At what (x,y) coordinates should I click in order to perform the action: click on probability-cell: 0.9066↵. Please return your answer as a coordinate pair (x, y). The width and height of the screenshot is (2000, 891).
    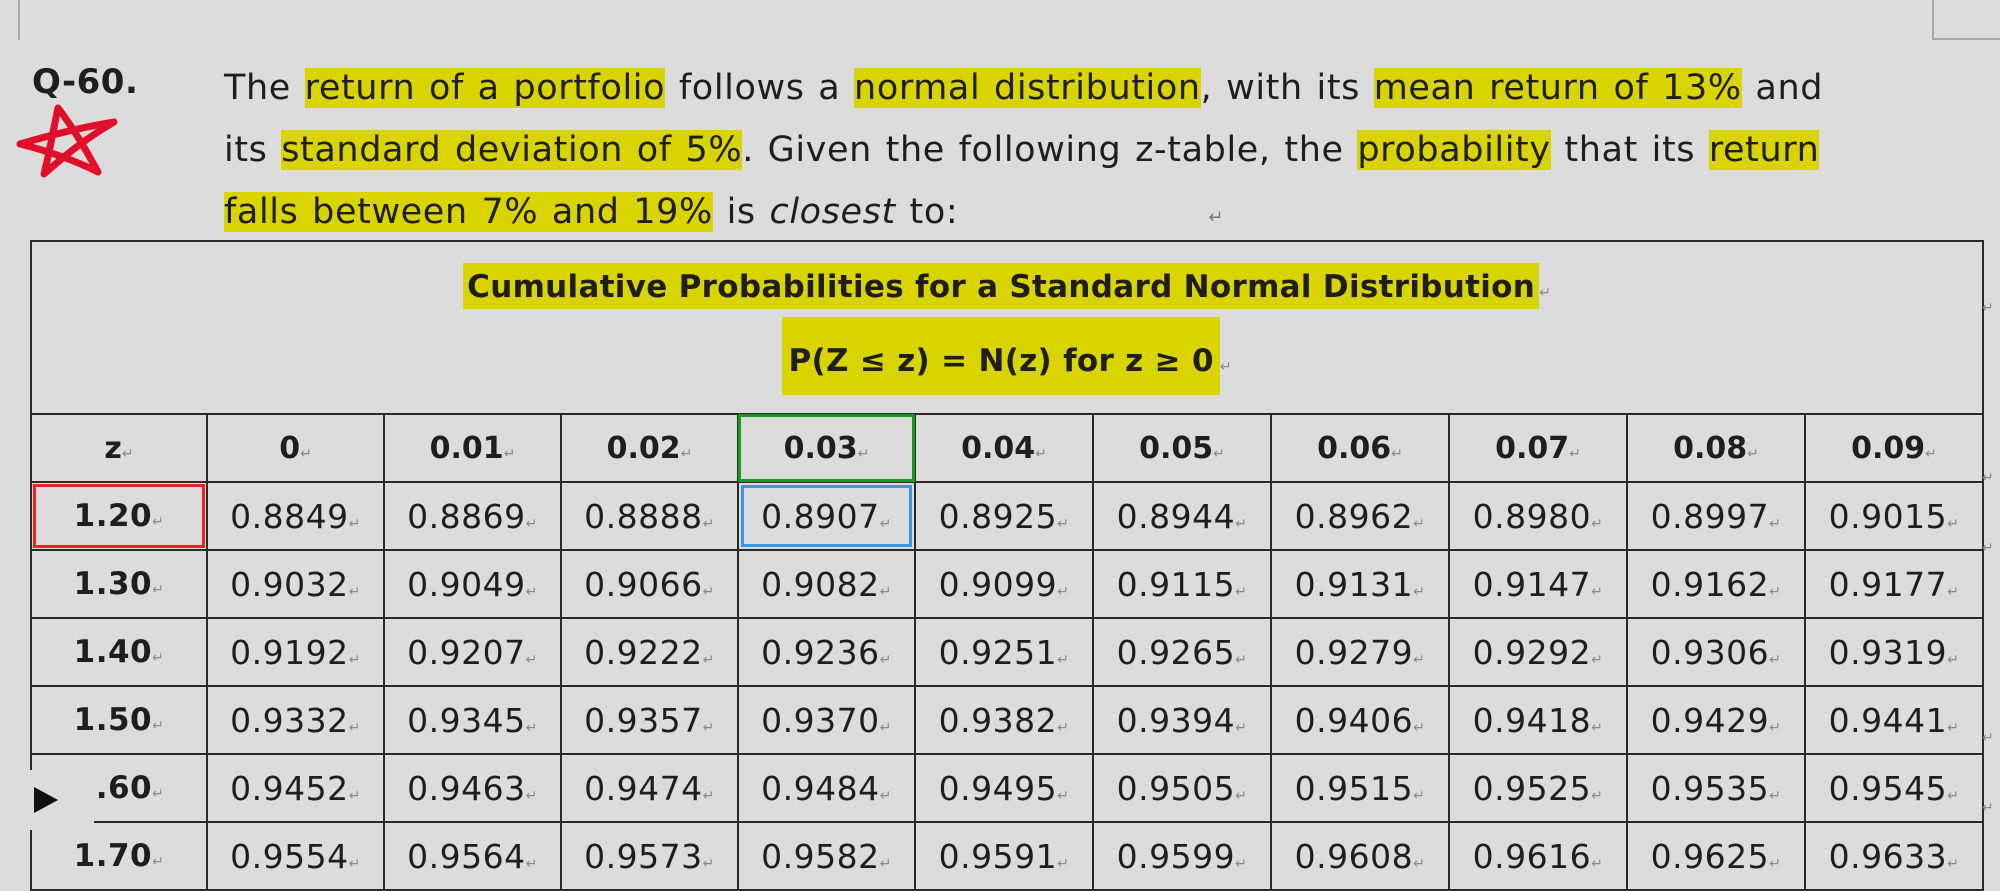
    Looking at the image, I should click on (649, 584).